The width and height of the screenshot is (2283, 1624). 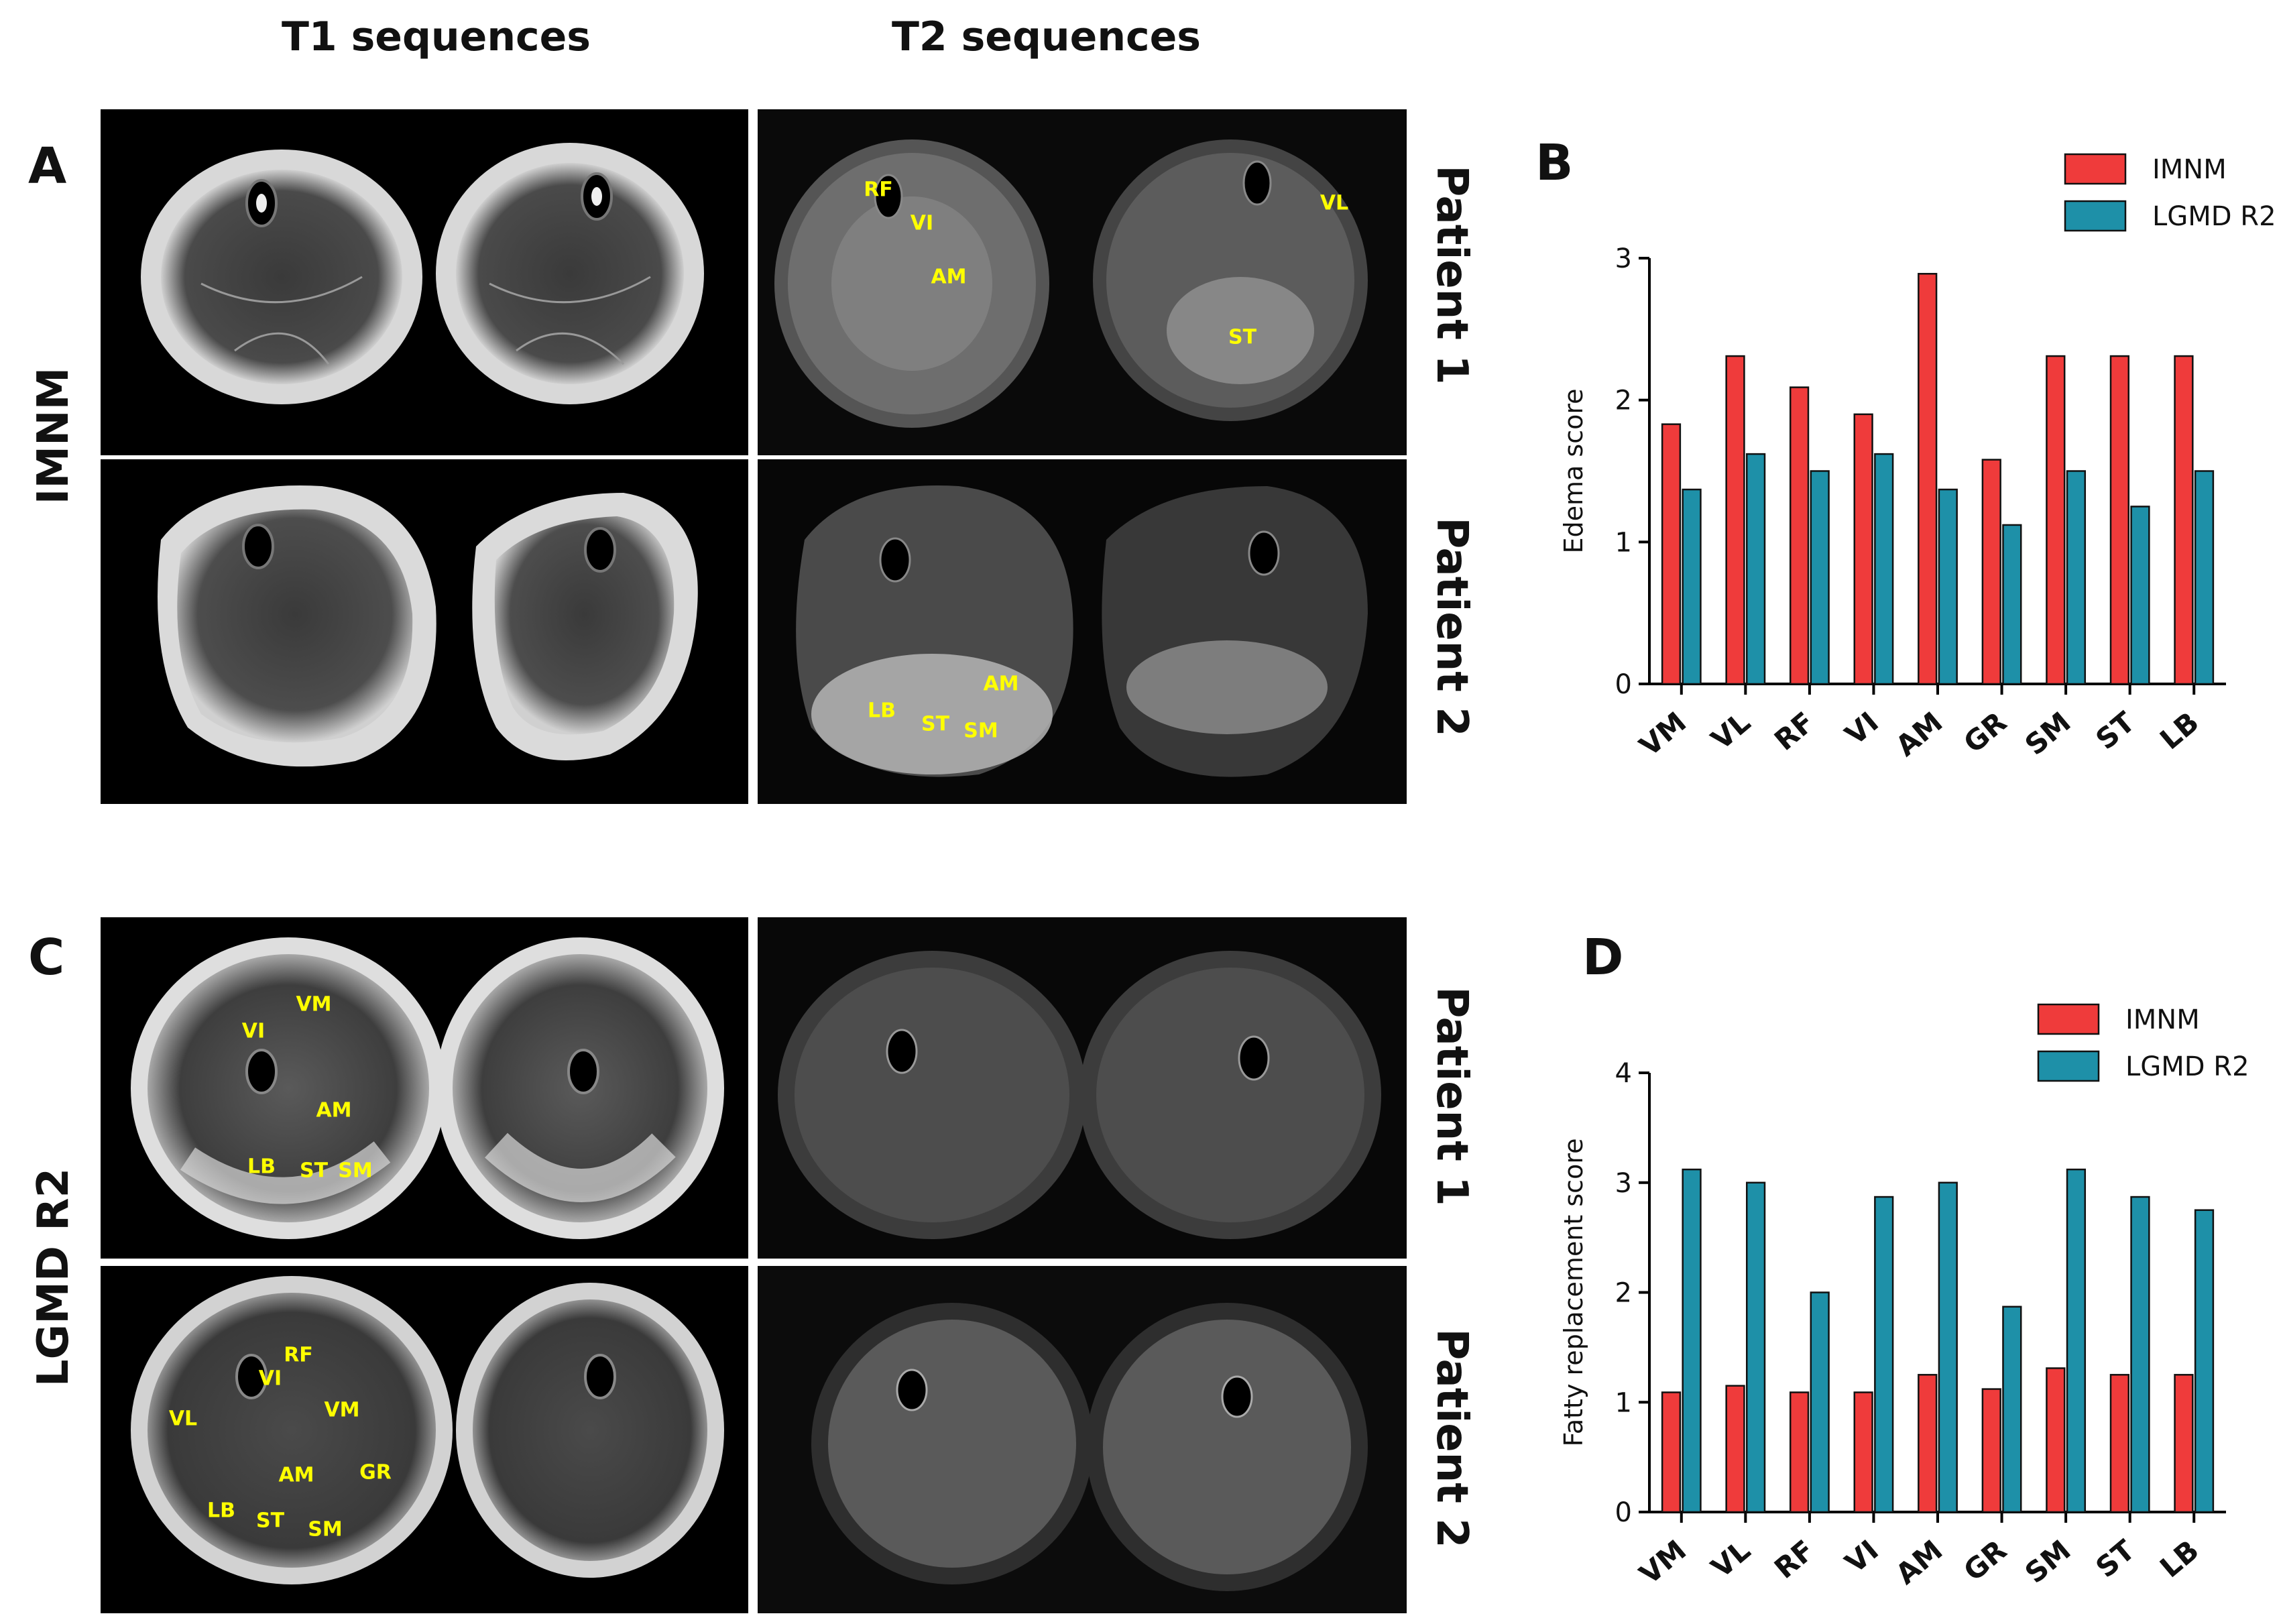 I want to click on mri-imnm-patient1-t1, so click(x=424, y=282).